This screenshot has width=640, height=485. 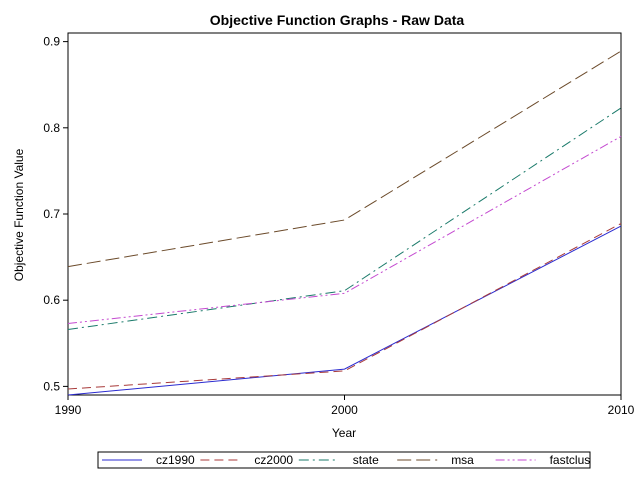 I want to click on legend-label-state: state, so click(x=366, y=460).